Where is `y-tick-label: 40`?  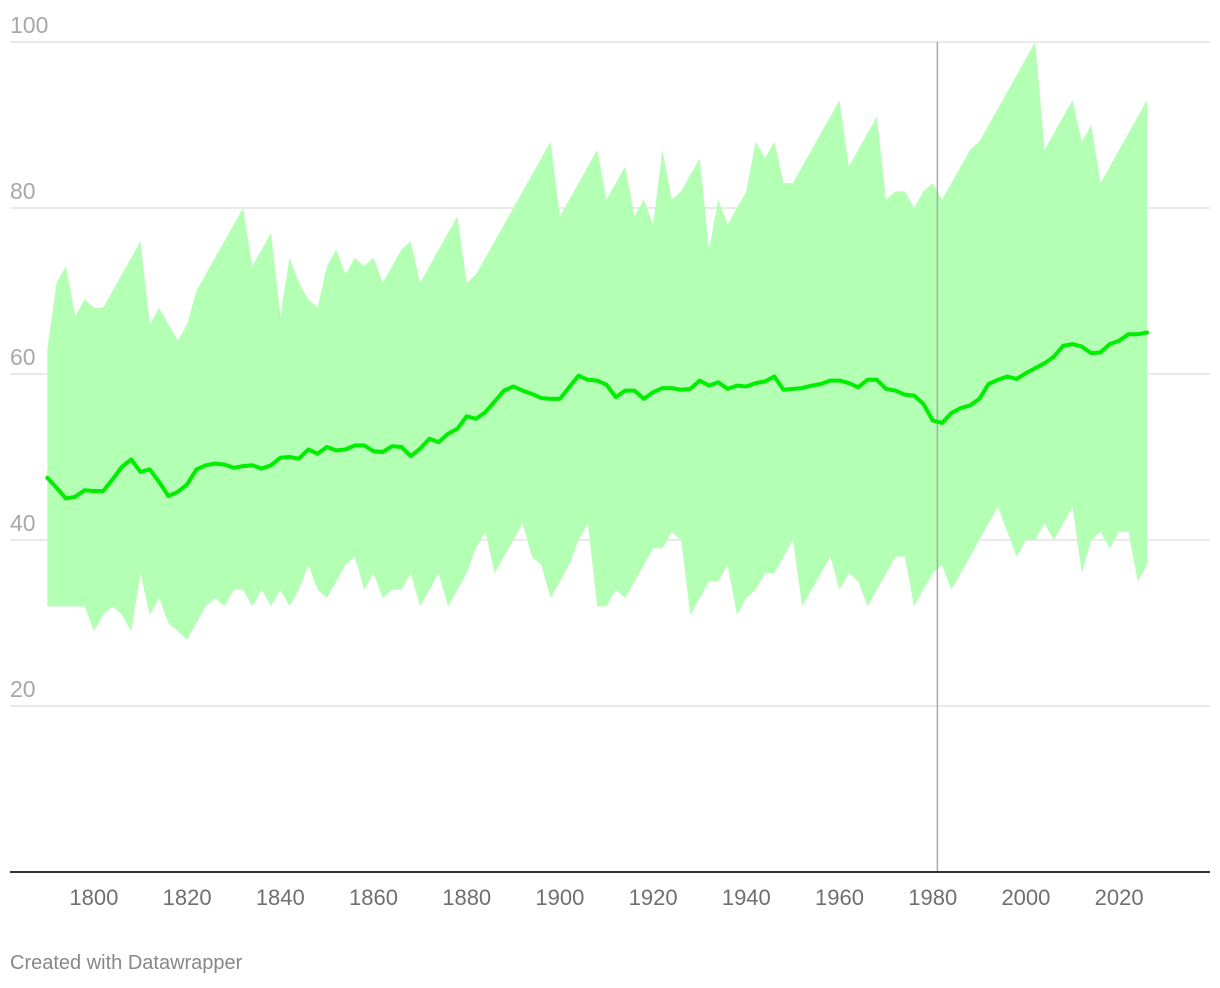 y-tick-label: 40 is located at coordinates (23, 523).